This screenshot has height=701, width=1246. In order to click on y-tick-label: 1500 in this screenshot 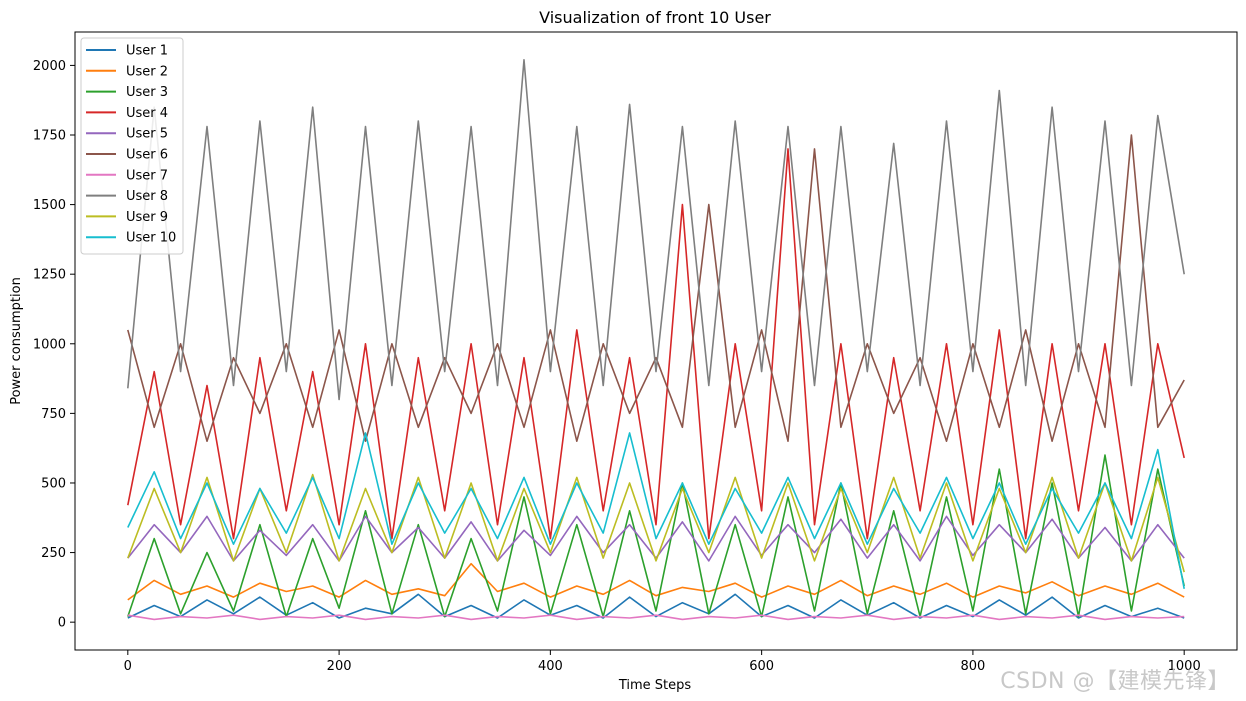, I will do `click(49, 205)`.